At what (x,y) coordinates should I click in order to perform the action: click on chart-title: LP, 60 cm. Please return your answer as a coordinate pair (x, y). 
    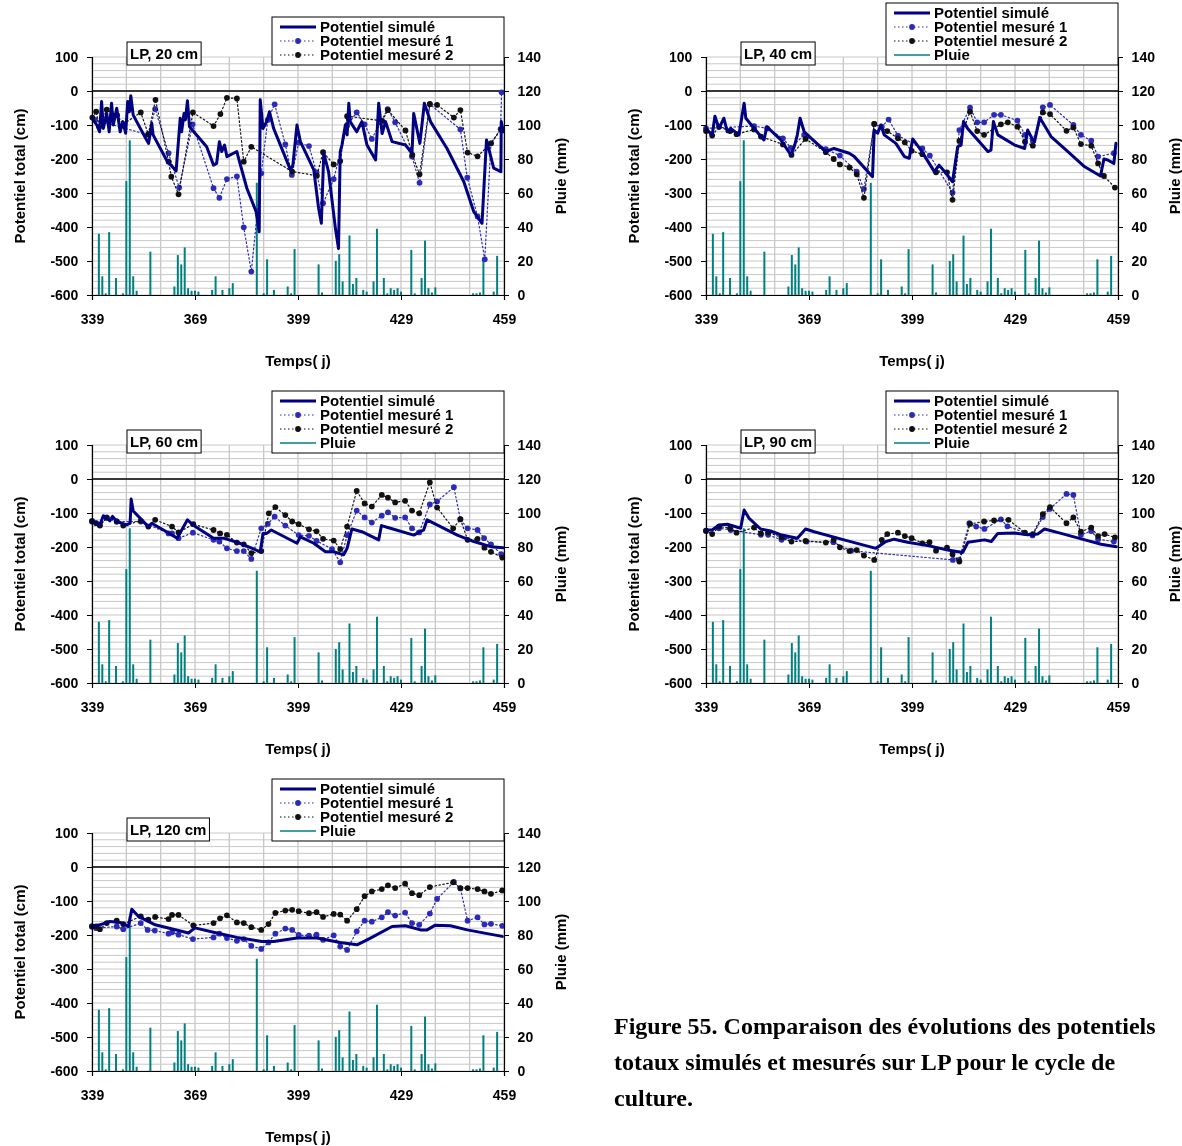
    Looking at the image, I should click on (164, 441).